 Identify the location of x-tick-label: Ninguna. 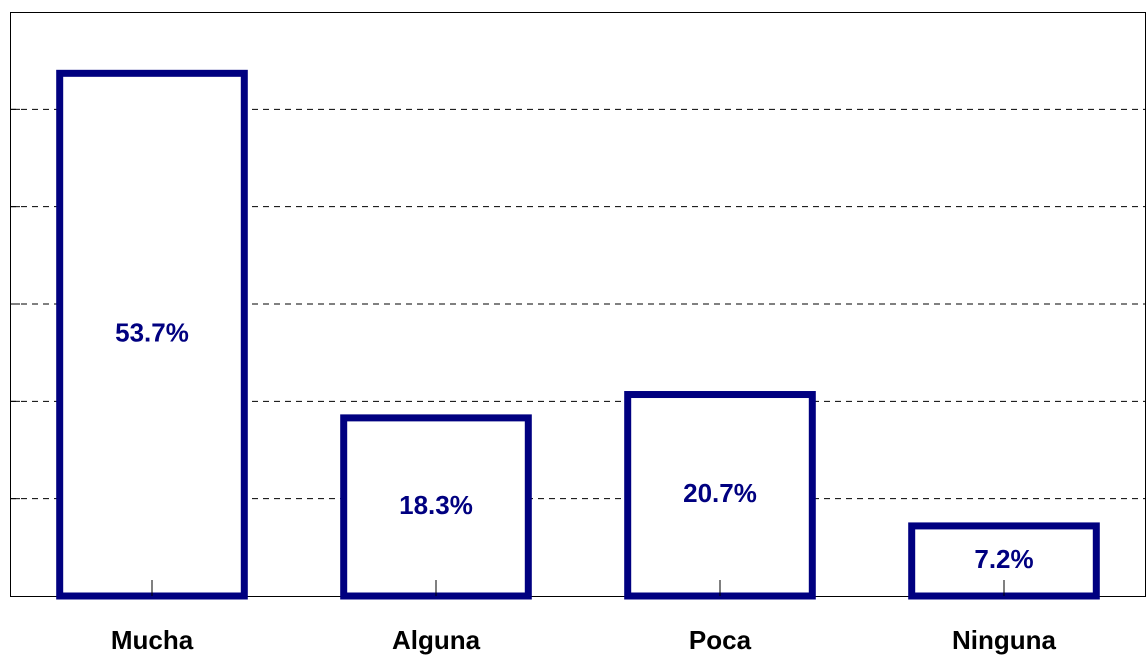
(1004, 640).